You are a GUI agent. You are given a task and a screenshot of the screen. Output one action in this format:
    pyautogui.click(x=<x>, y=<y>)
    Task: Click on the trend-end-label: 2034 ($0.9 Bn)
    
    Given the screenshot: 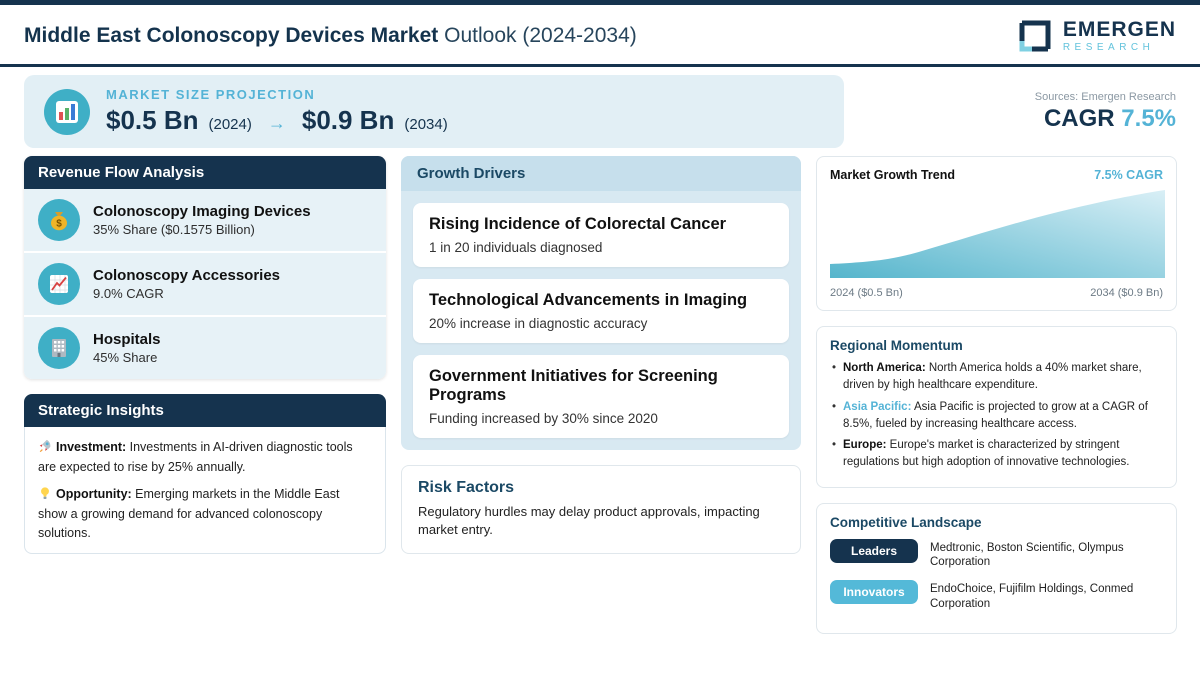 What is the action you would take?
    pyautogui.click(x=1126, y=293)
    